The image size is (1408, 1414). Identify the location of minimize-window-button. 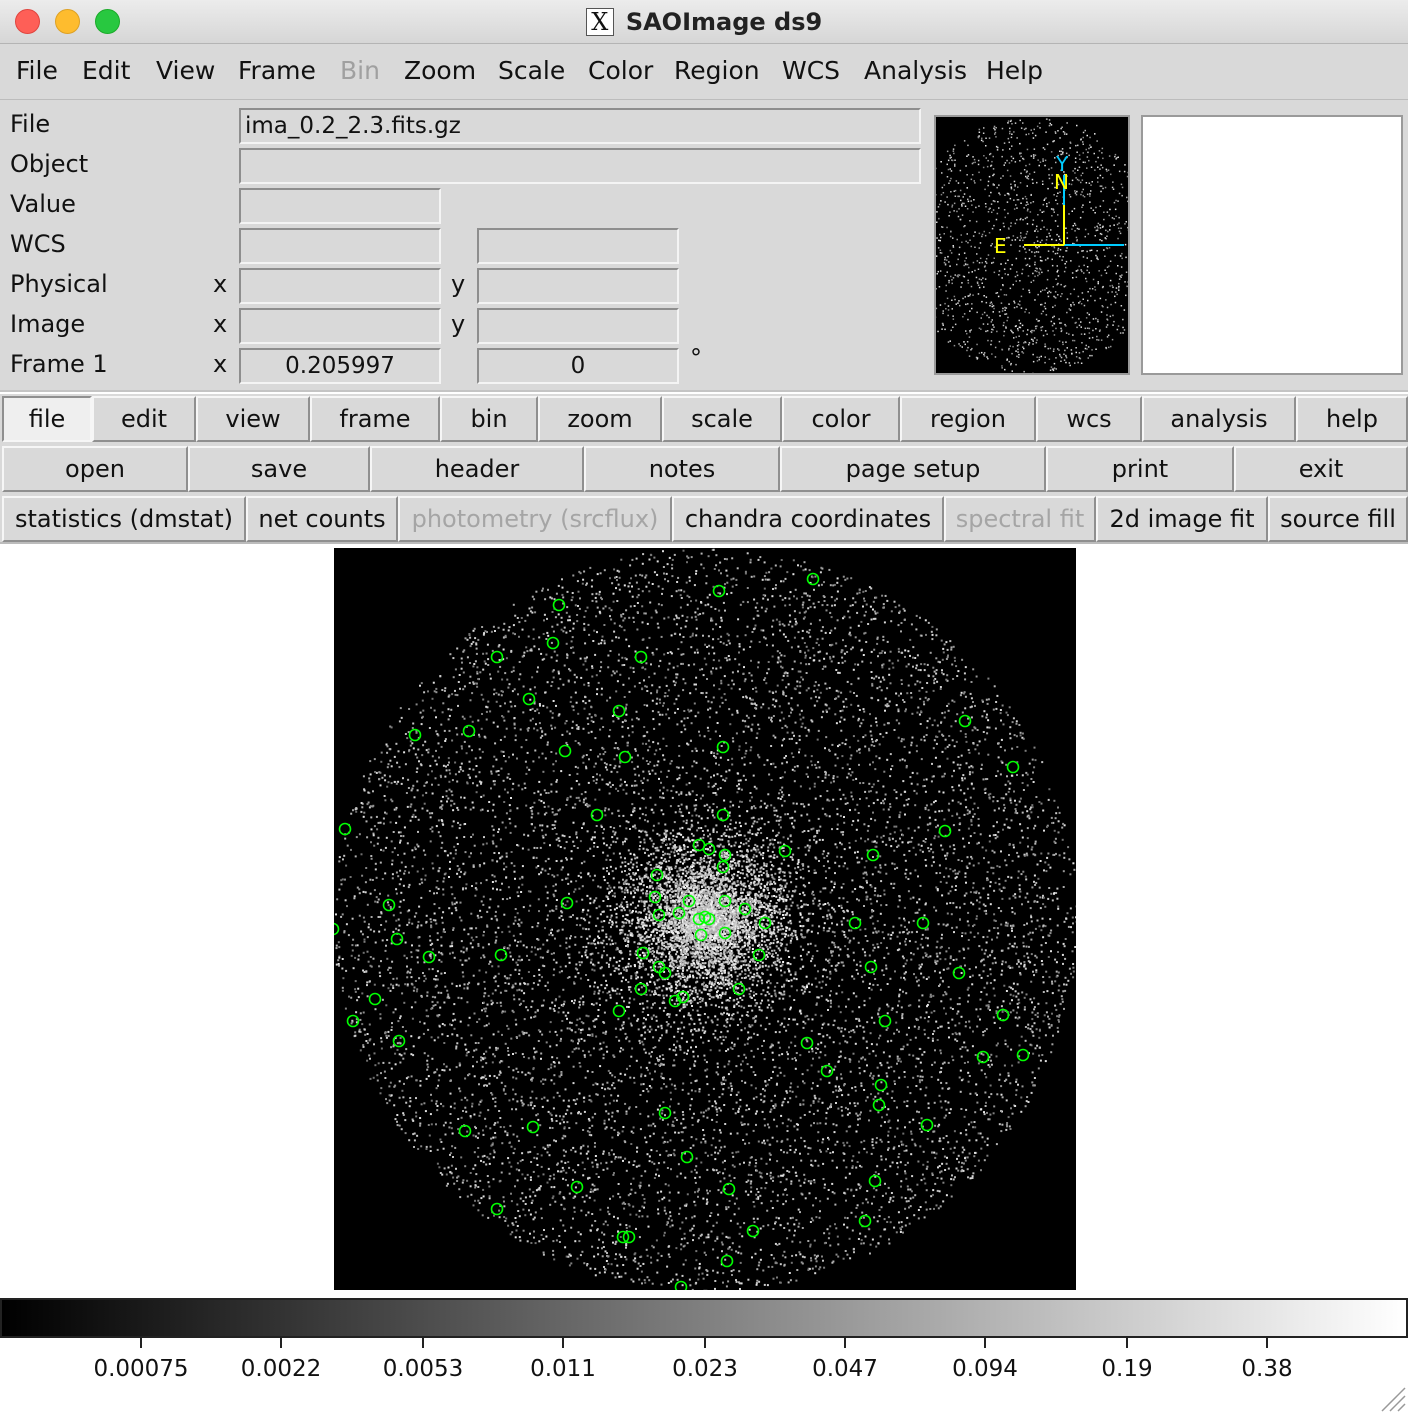
(67, 21).